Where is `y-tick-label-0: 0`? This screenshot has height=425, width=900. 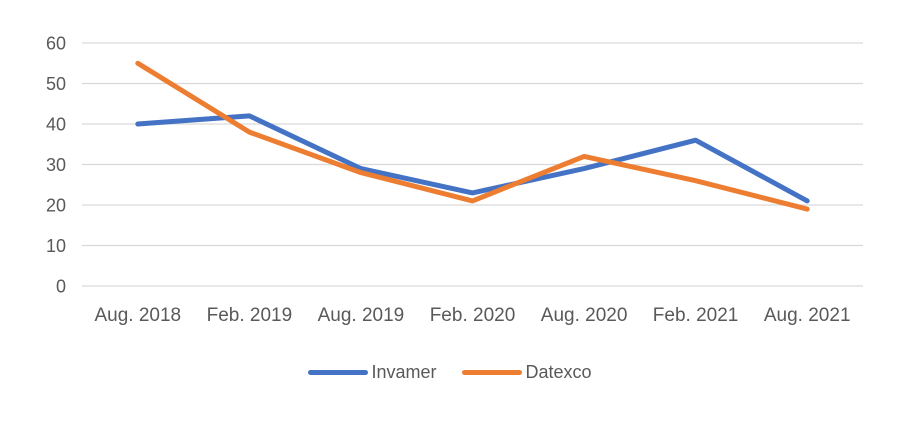
y-tick-label-0: 0 is located at coordinates (61, 287).